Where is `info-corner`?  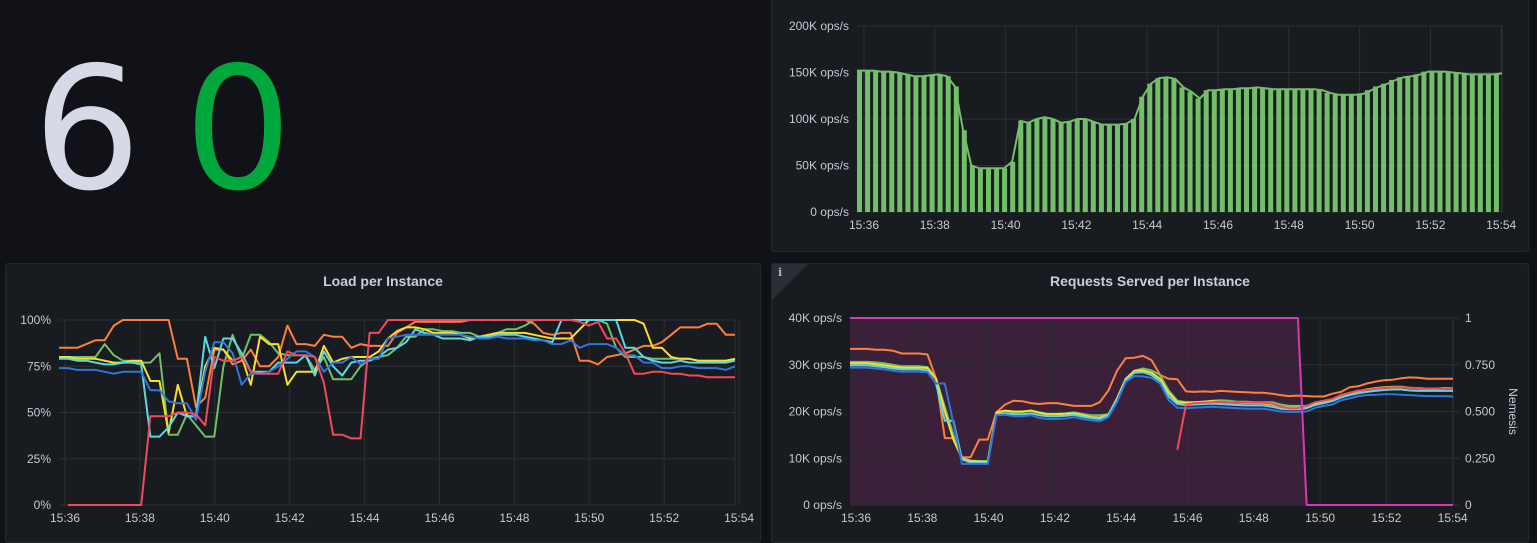 info-corner is located at coordinates (790, 282).